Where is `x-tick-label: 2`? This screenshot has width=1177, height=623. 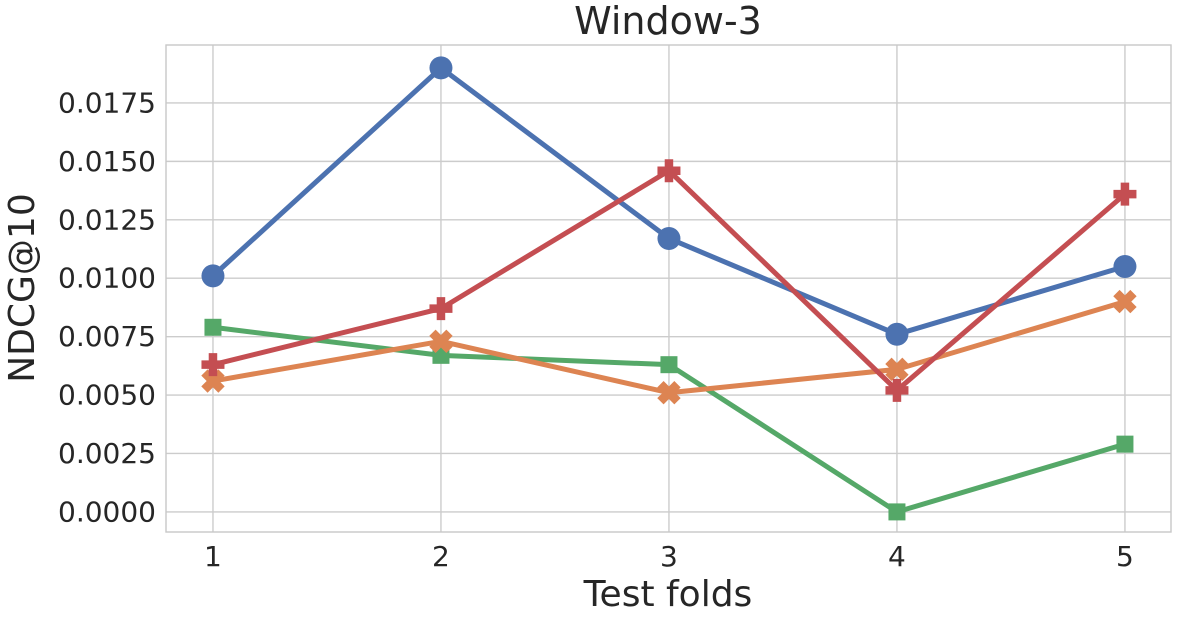
x-tick-label: 2 is located at coordinates (441, 556).